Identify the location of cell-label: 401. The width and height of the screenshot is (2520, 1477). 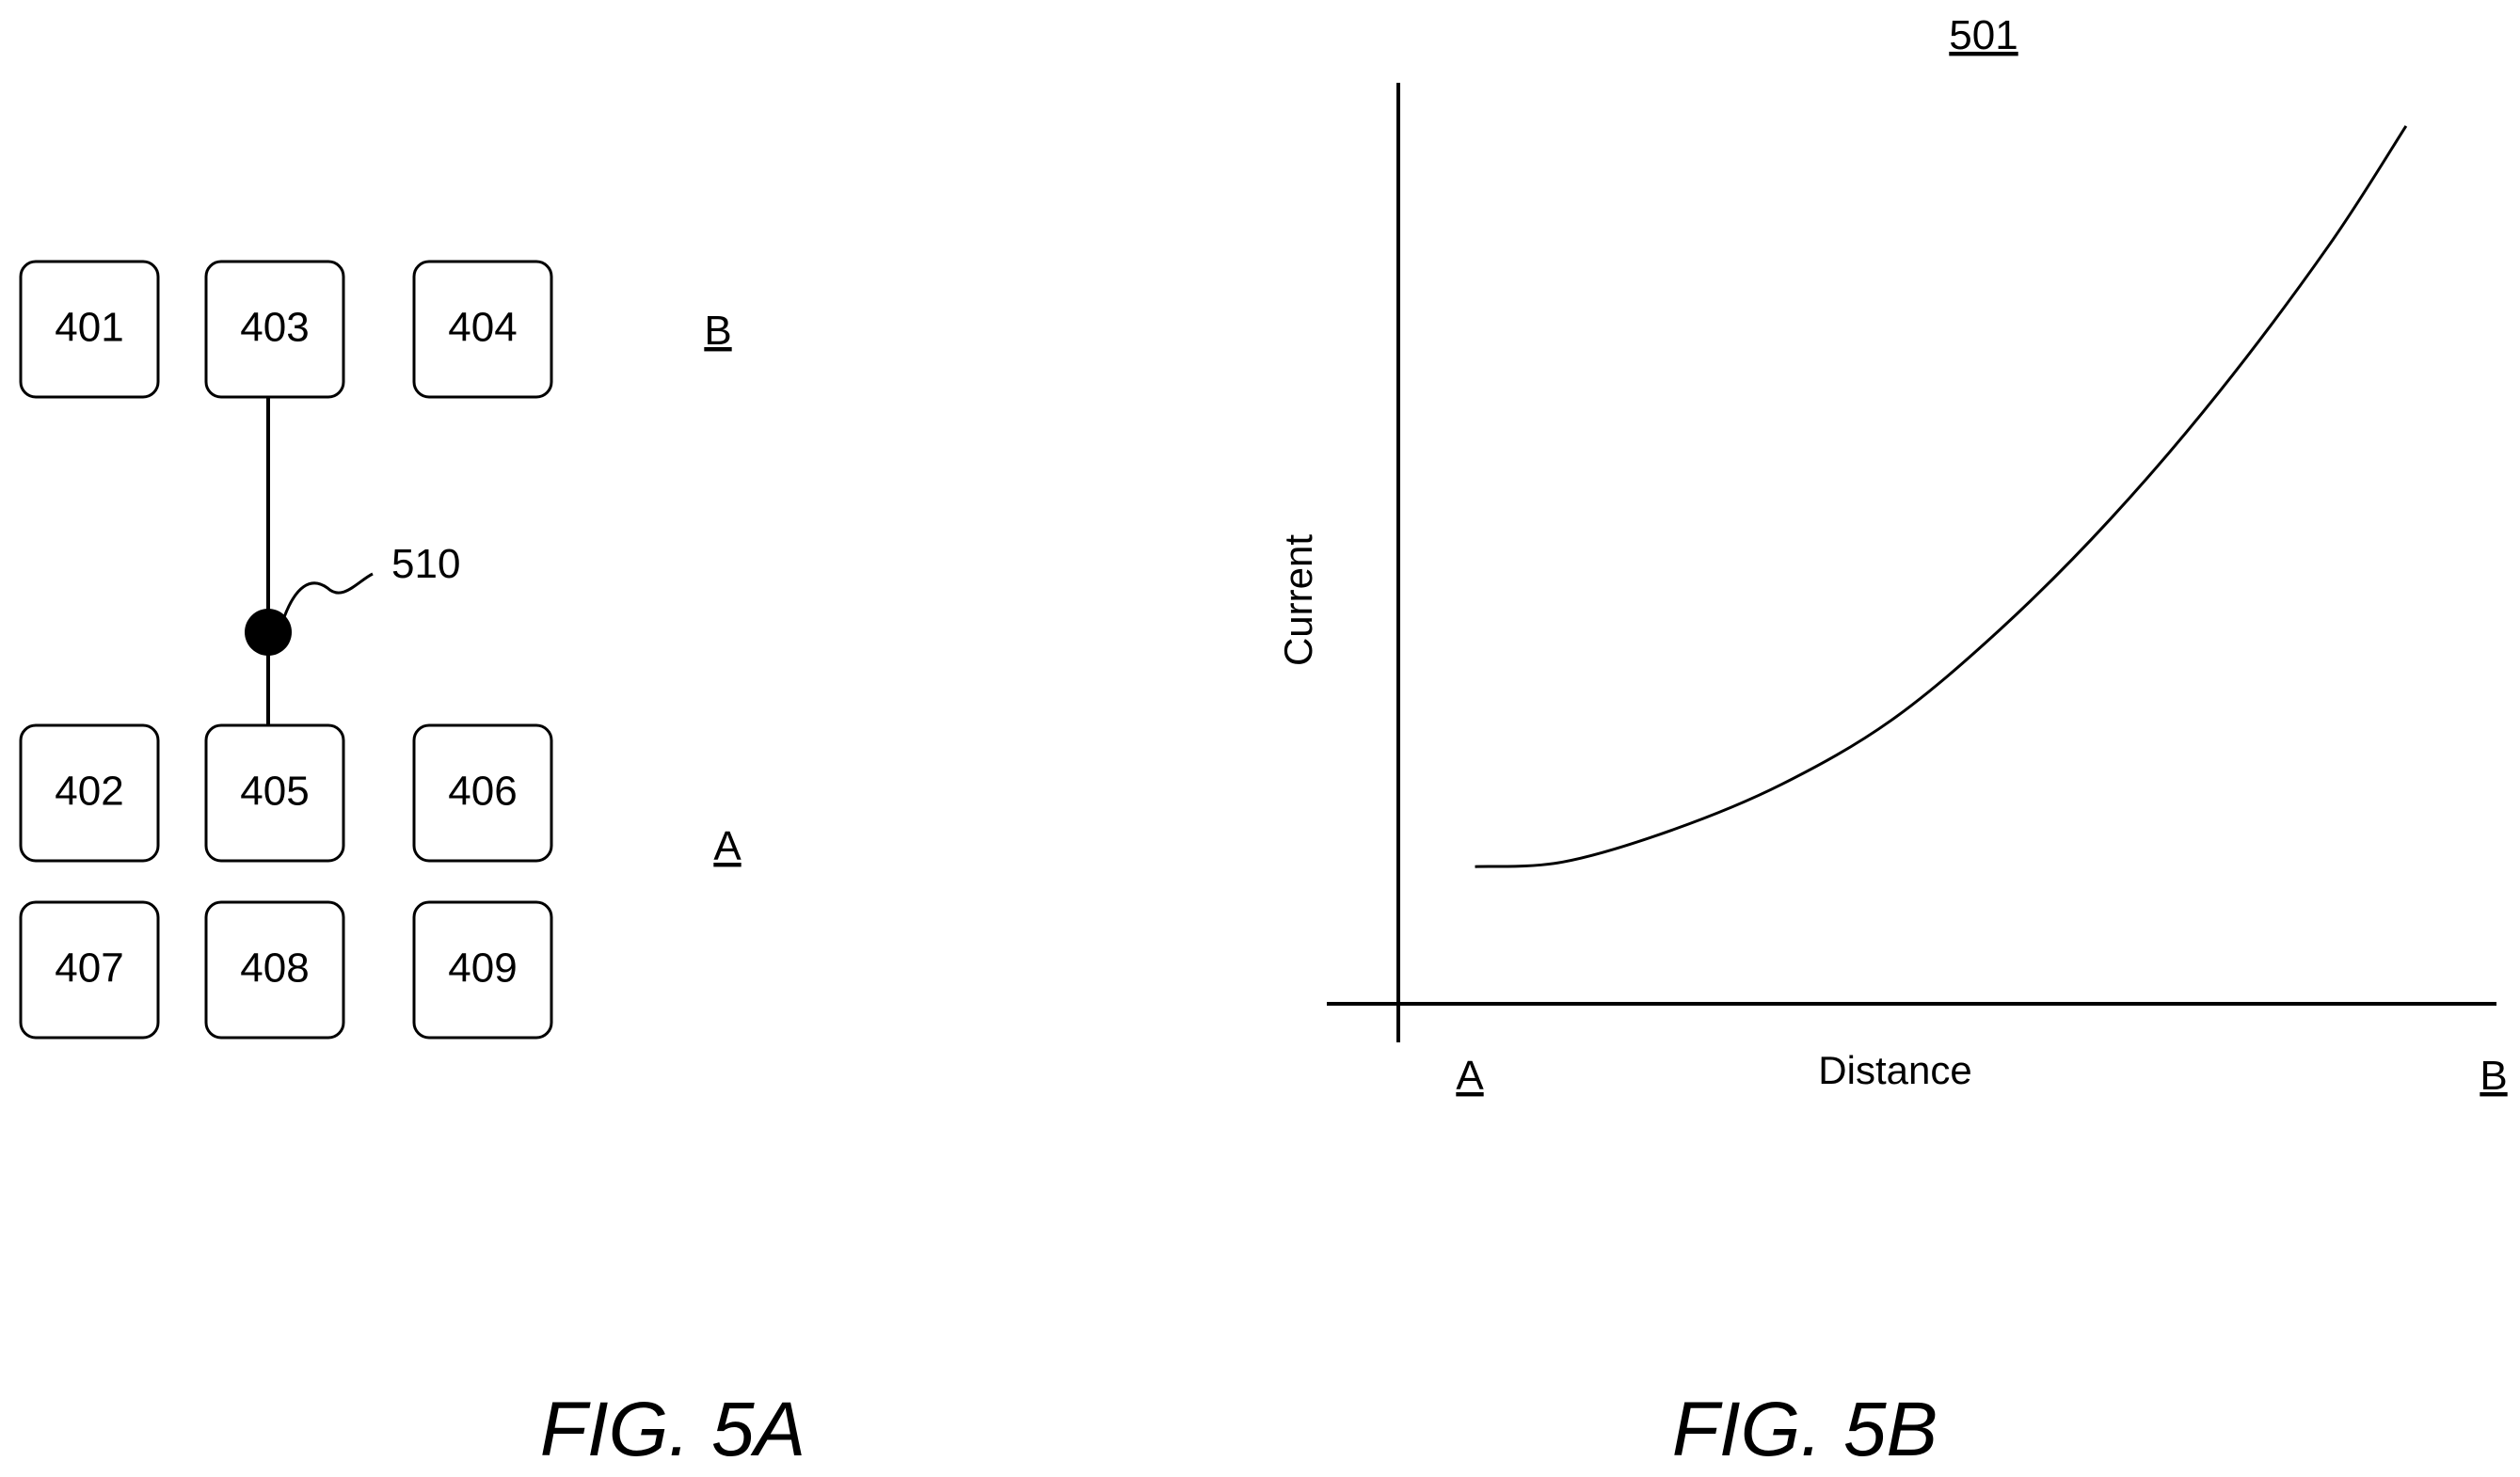
(89, 328).